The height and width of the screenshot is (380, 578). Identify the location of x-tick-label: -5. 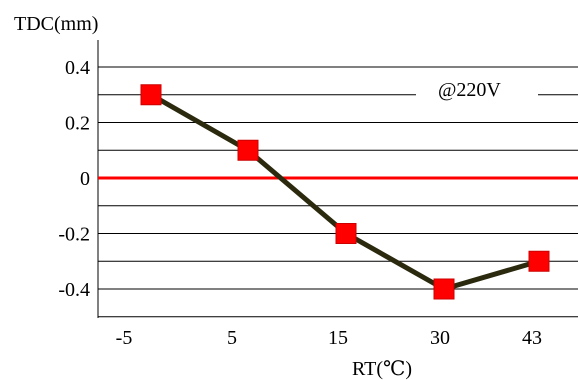
(124, 338).